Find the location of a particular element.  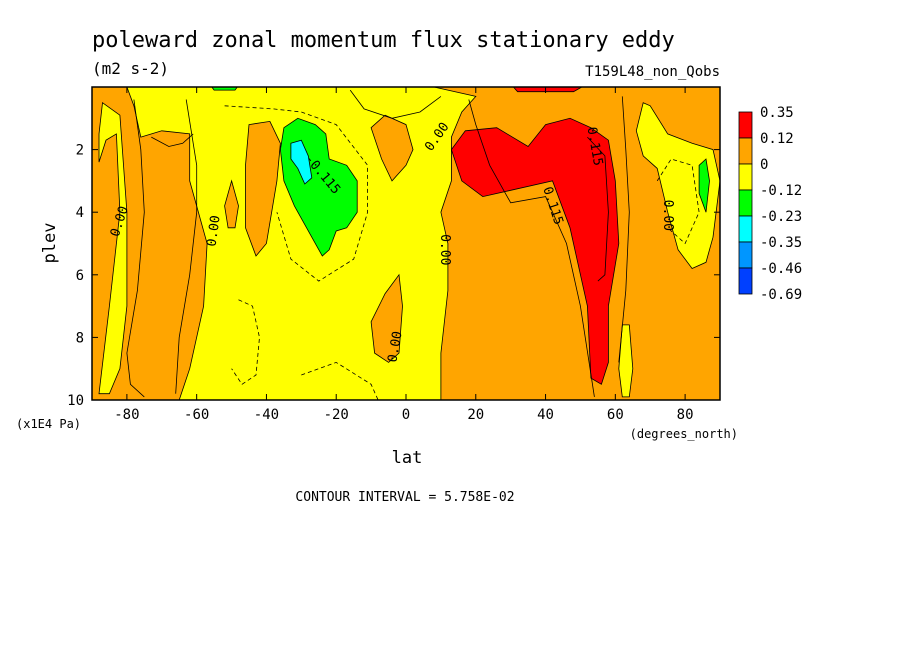

x-units: (degrees_north) is located at coordinates (684, 434).